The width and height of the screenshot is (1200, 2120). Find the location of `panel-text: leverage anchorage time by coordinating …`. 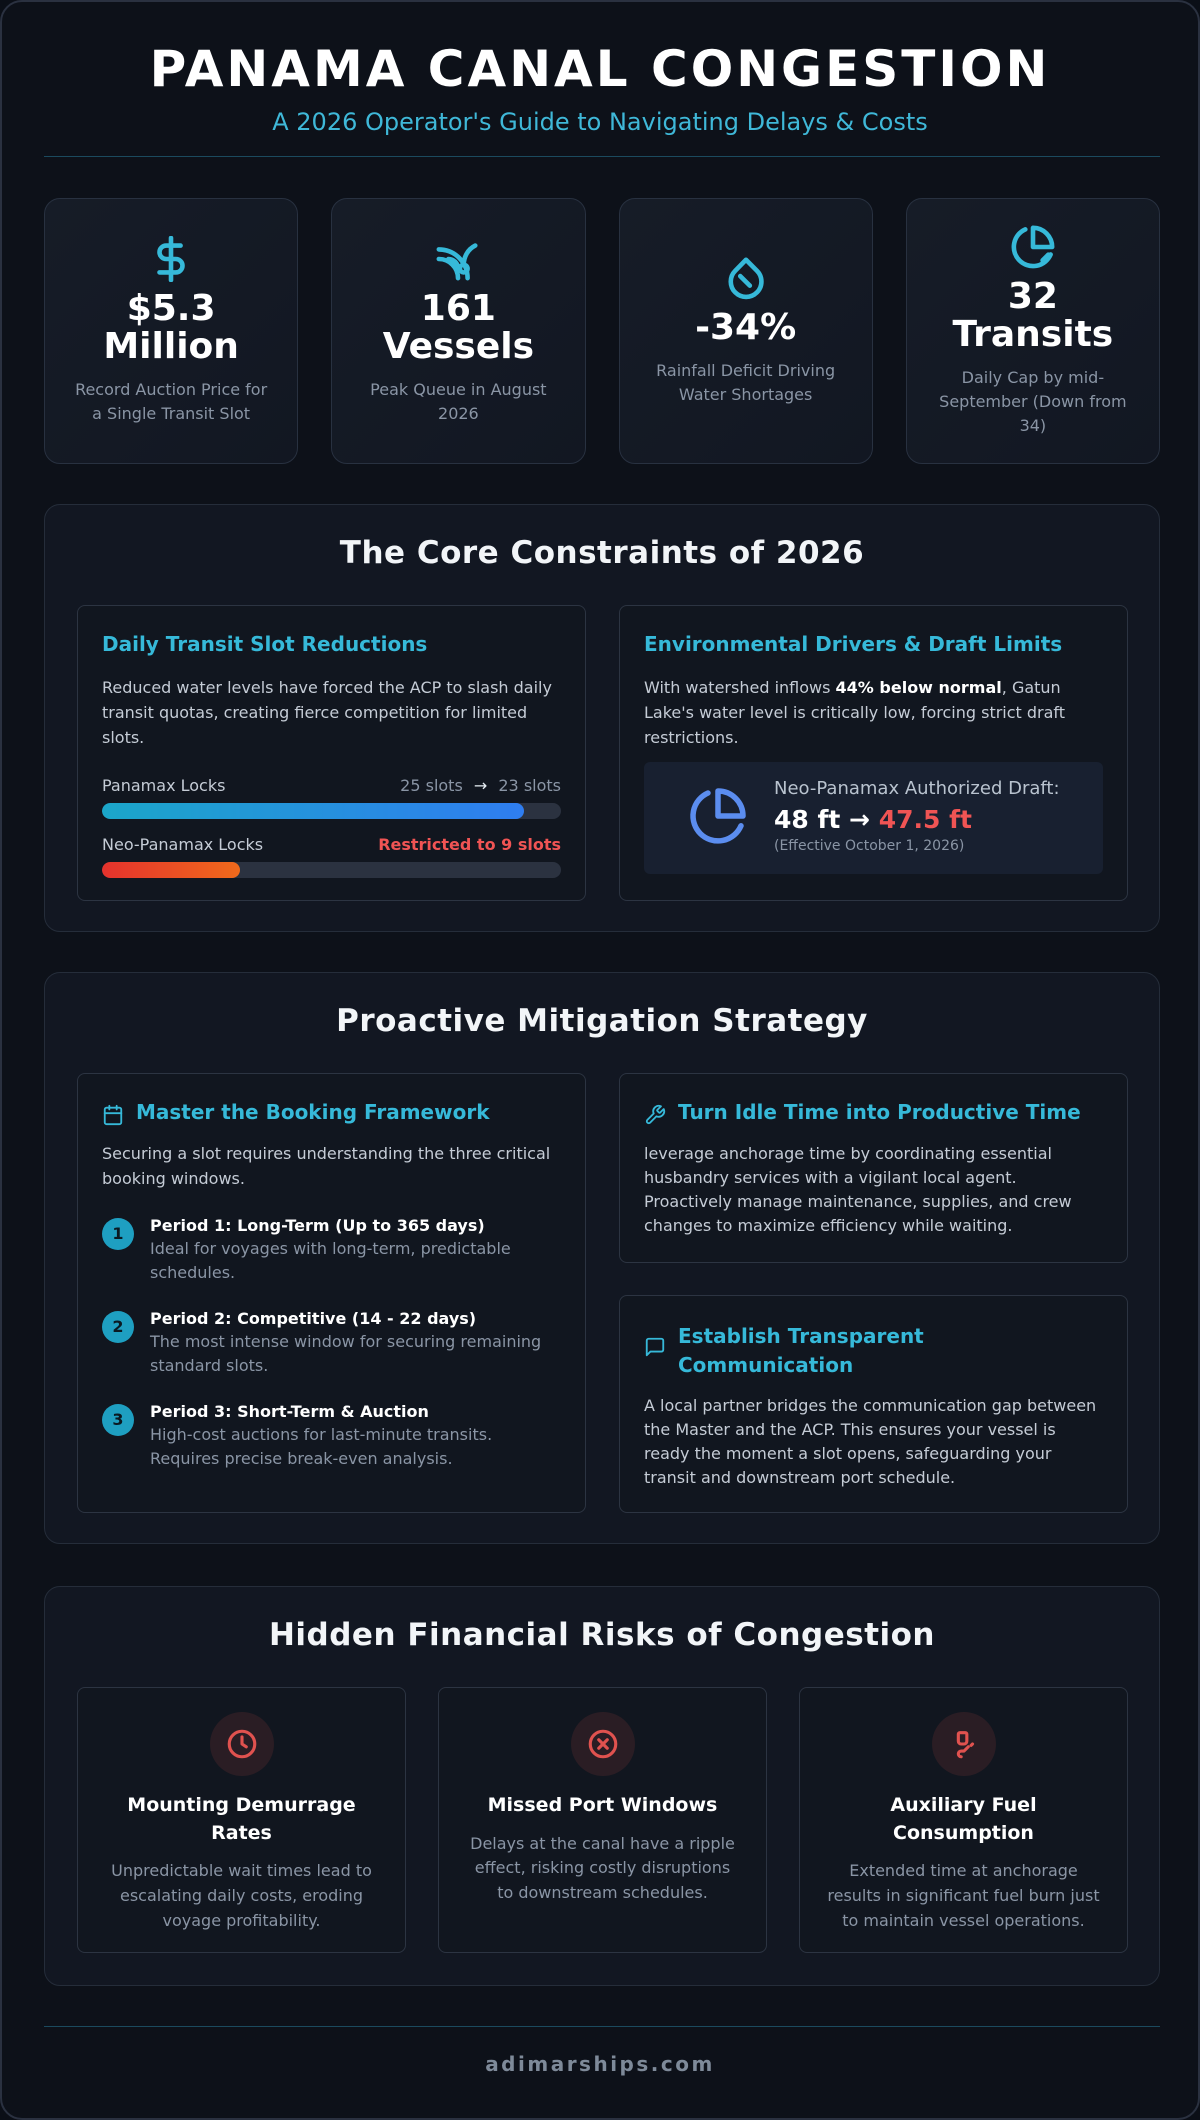

panel-text: leverage anchorage time by coordinating … is located at coordinates (858, 1189).